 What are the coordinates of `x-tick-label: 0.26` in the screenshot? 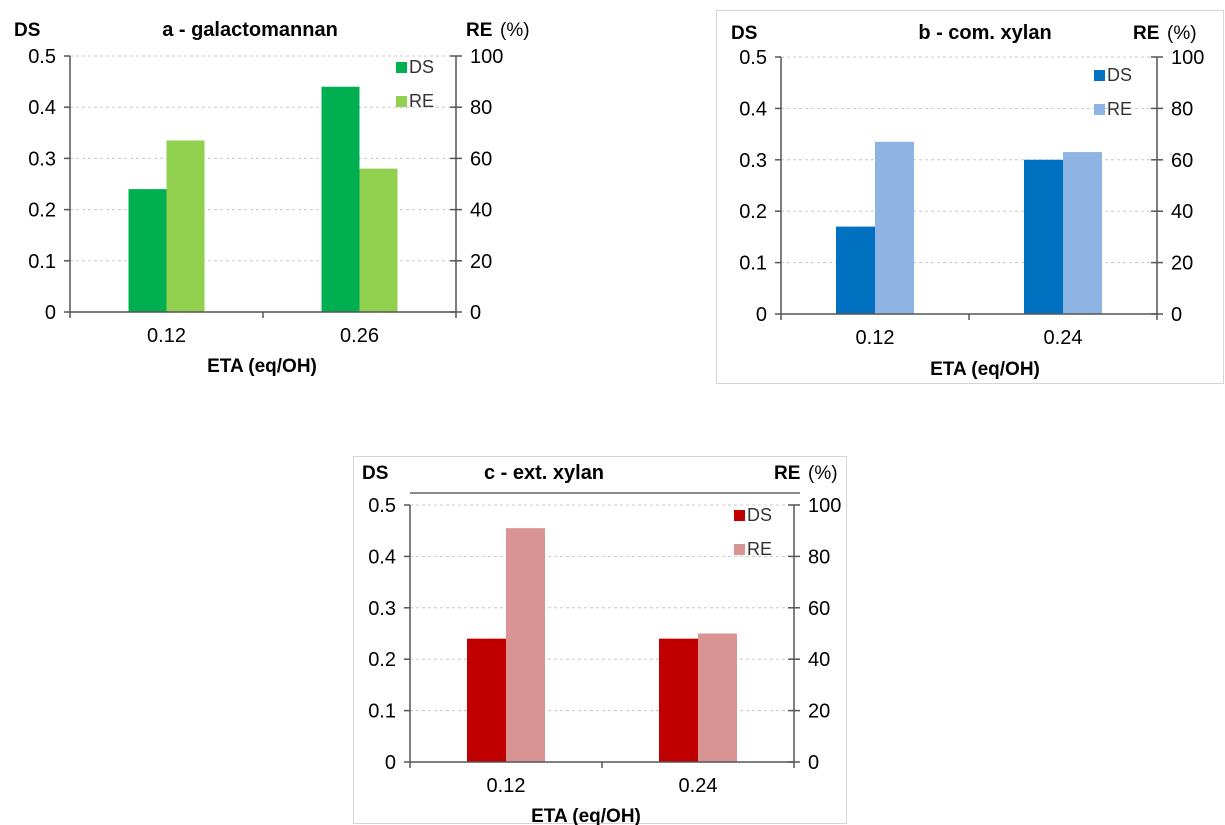 It's located at (359, 336).